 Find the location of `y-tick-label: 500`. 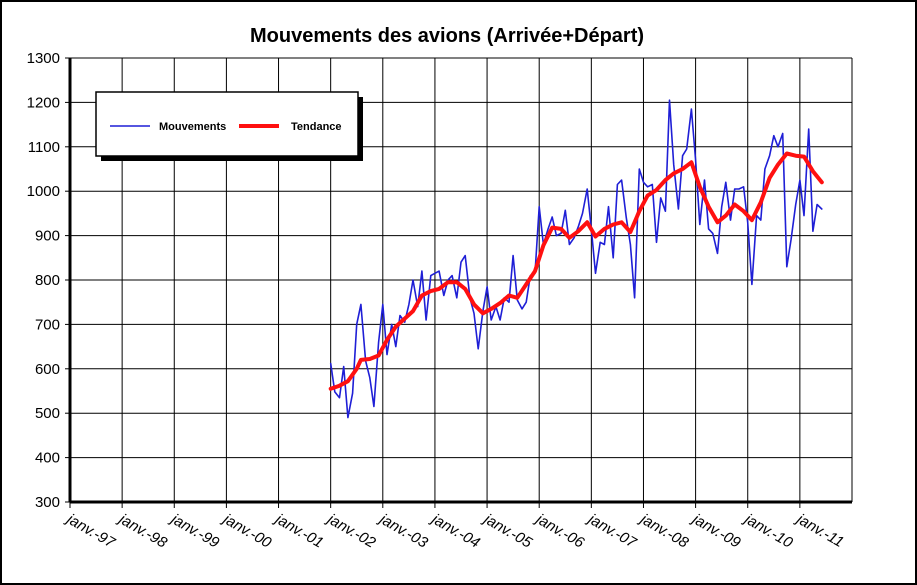

y-tick-label: 500 is located at coordinates (47, 413).